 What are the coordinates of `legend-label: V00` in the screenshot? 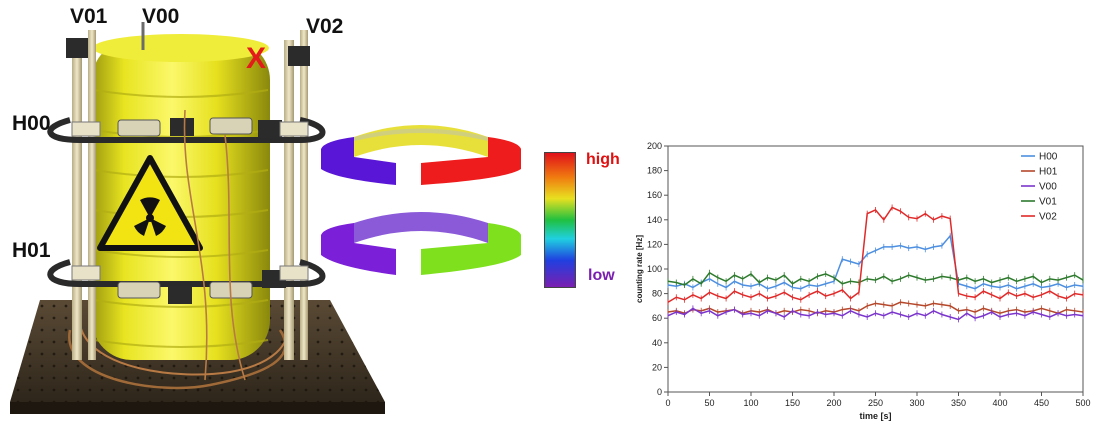 It's located at (1048, 187).